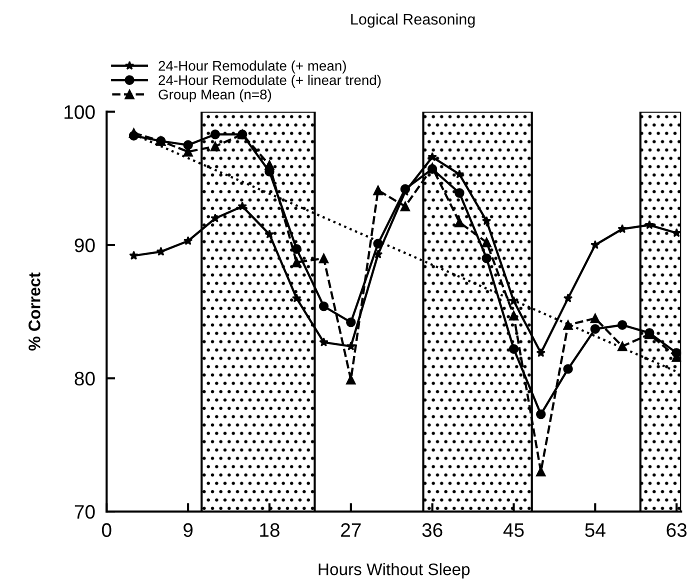  I want to click on x-axis-title: Hours Without Sleep, so click(394, 571).